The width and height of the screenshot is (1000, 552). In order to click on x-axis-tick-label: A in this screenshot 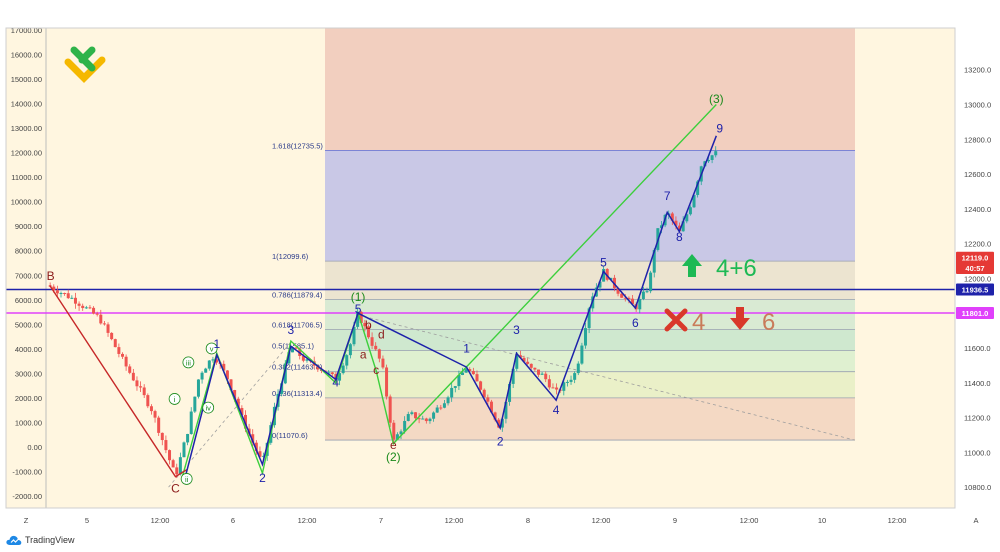, I will do `click(975, 520)`.